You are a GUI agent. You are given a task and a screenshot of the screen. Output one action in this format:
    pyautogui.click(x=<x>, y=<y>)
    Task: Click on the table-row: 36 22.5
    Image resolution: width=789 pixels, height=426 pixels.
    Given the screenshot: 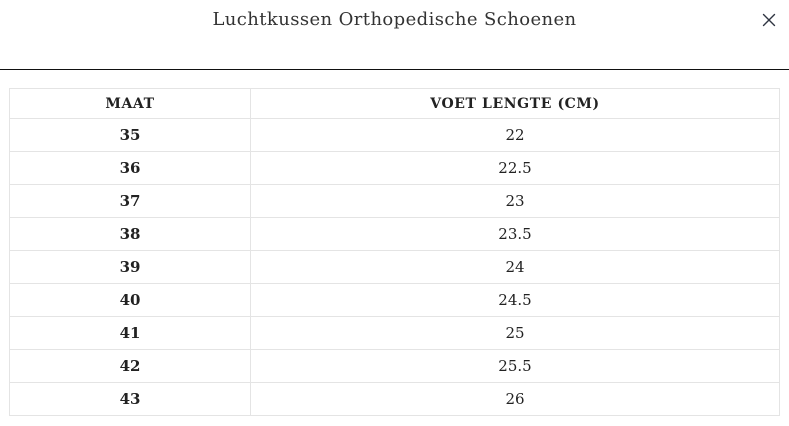 What is the action you would take?
    pyautogui.click(x=394, y=168)
    